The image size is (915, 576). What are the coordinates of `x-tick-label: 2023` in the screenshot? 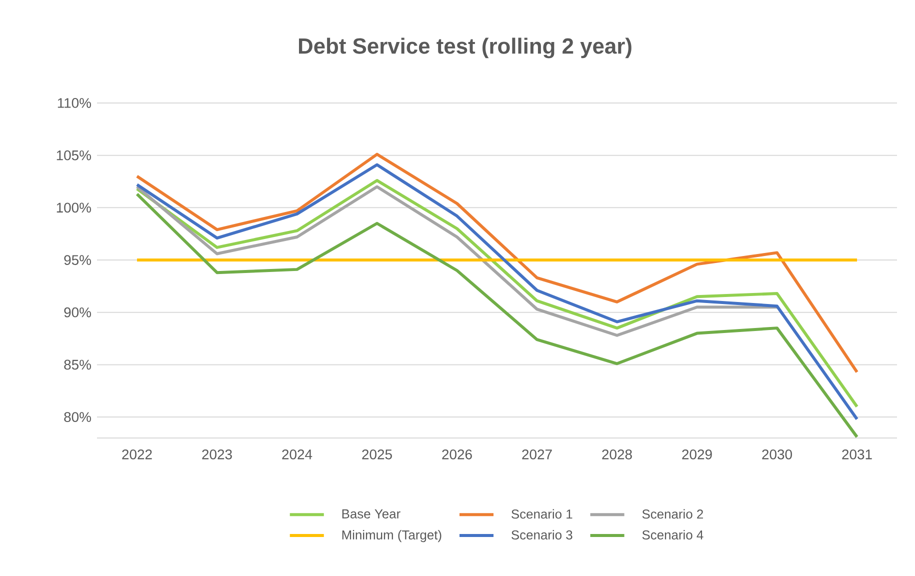 It's located at (217, 454).